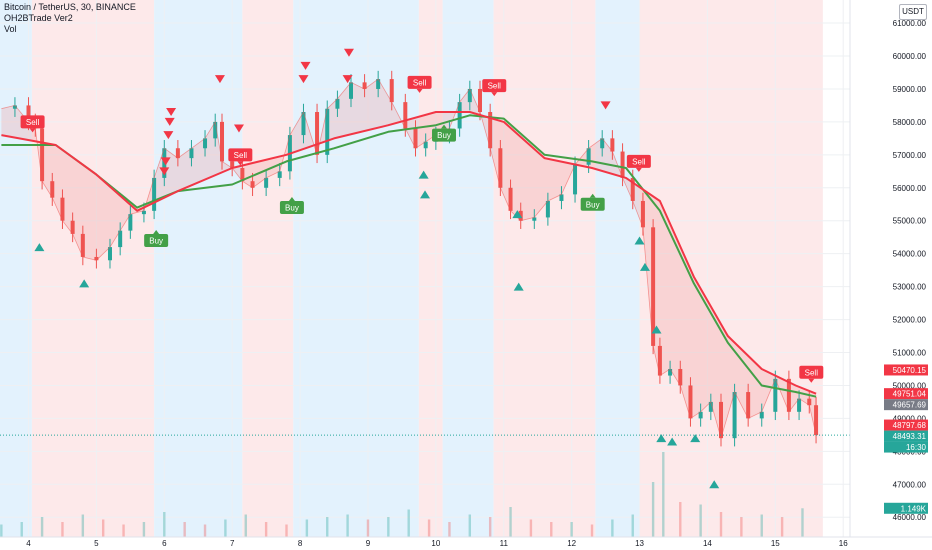  What do you see at coordinates (10, 29) in the screenshot?
I see `volume-title: Vol` at bounding box center [10, 29].